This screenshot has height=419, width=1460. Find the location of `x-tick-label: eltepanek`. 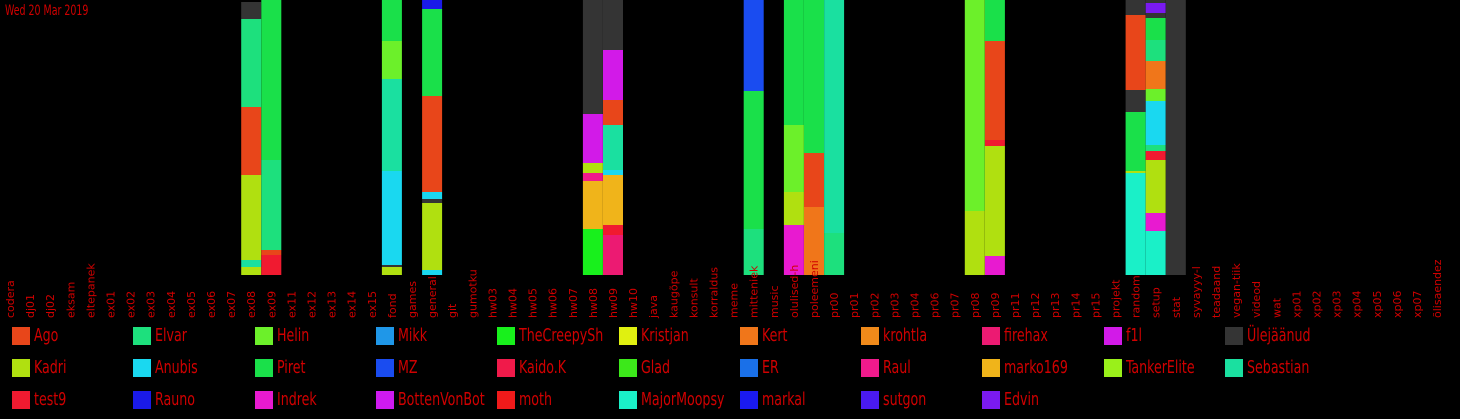

x-tick-label: eltepanek is located at coordinates (90, 290).